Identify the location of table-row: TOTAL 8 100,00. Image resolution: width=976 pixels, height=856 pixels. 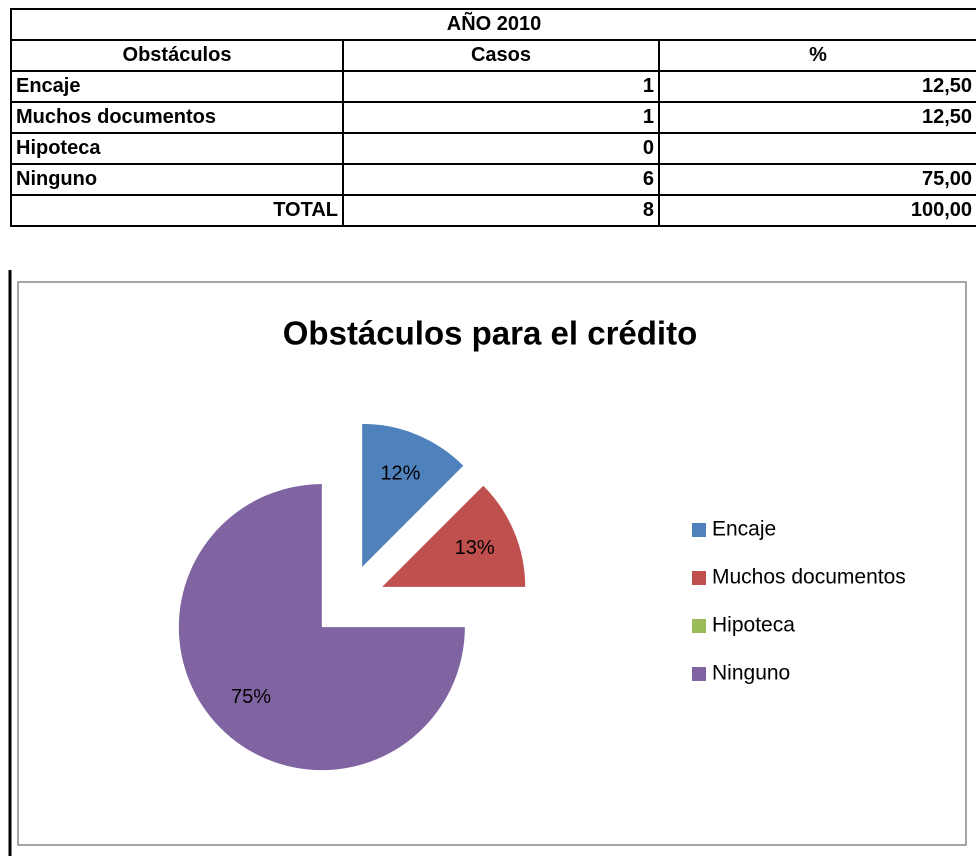
(493, 210).